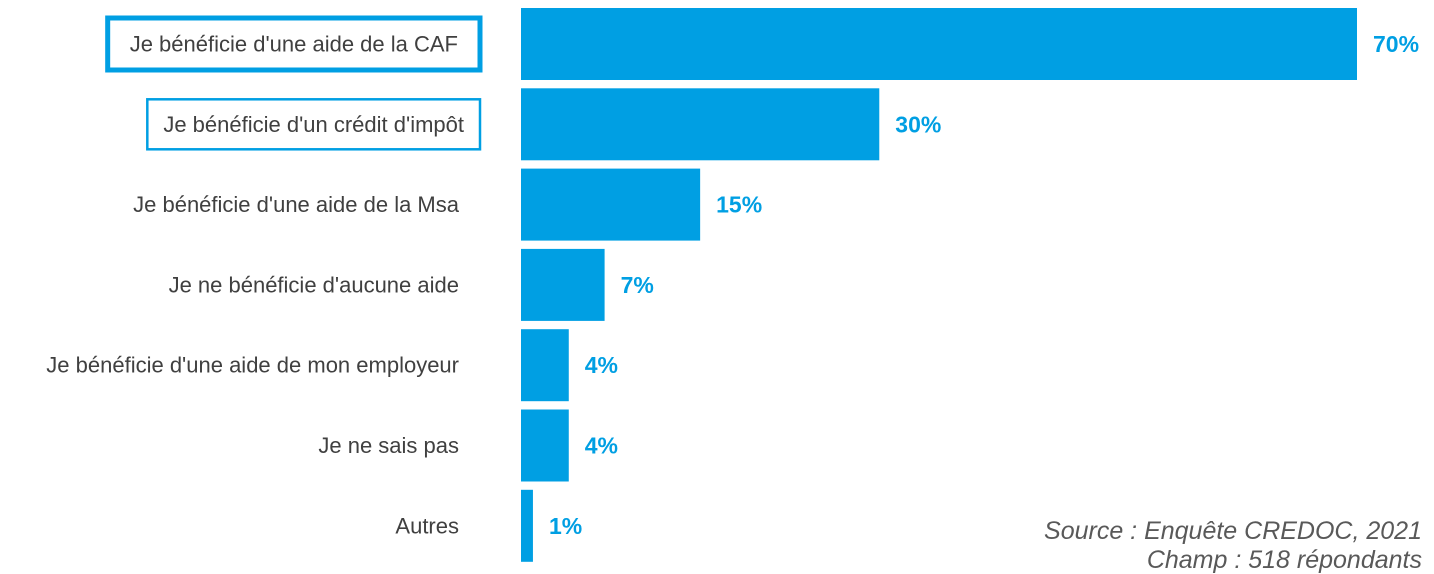 The height and width of the screenshot is (574, 1434). I want to click on source-note: Source : Enquête CREDOC, 2021, so click(1233, 531).